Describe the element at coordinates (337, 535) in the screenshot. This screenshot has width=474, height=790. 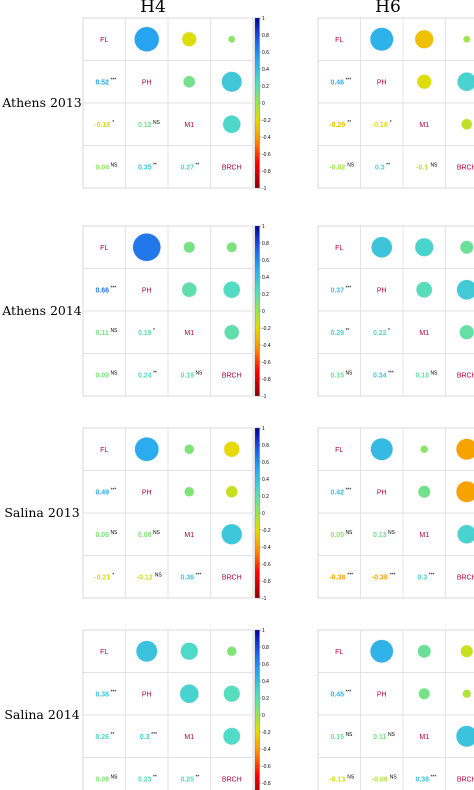
I see `correlation-value: 0.05` at that location.